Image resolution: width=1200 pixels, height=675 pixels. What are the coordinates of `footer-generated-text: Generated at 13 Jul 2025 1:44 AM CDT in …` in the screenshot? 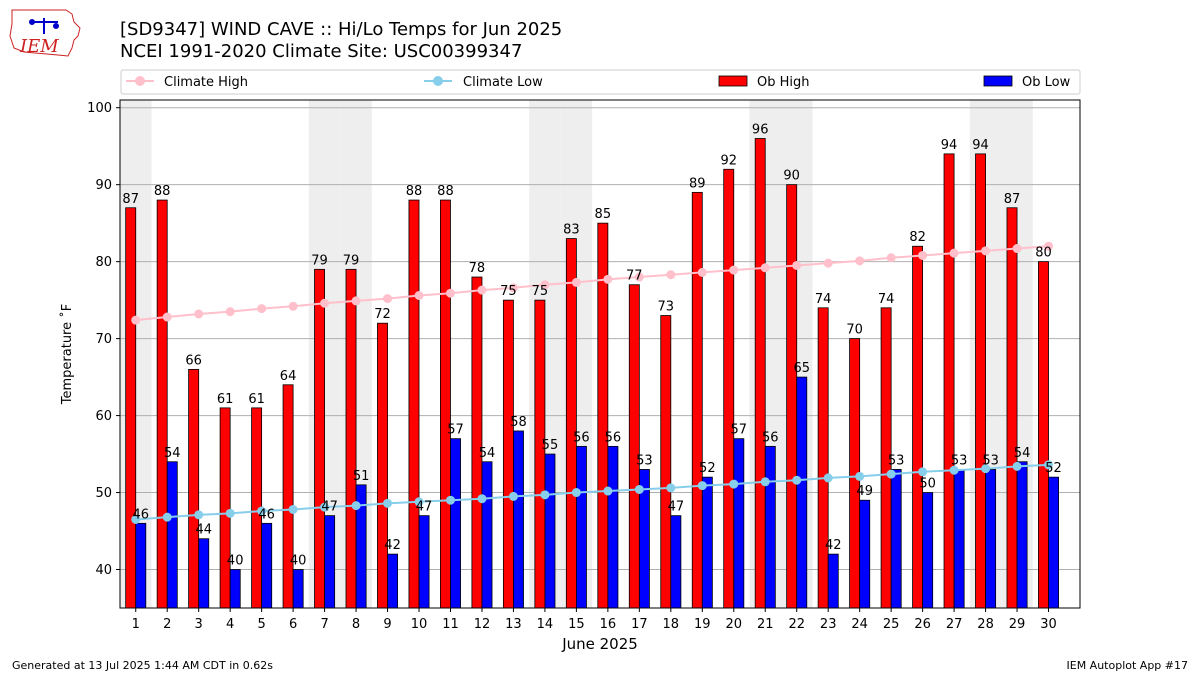 It's located at (142, 665).